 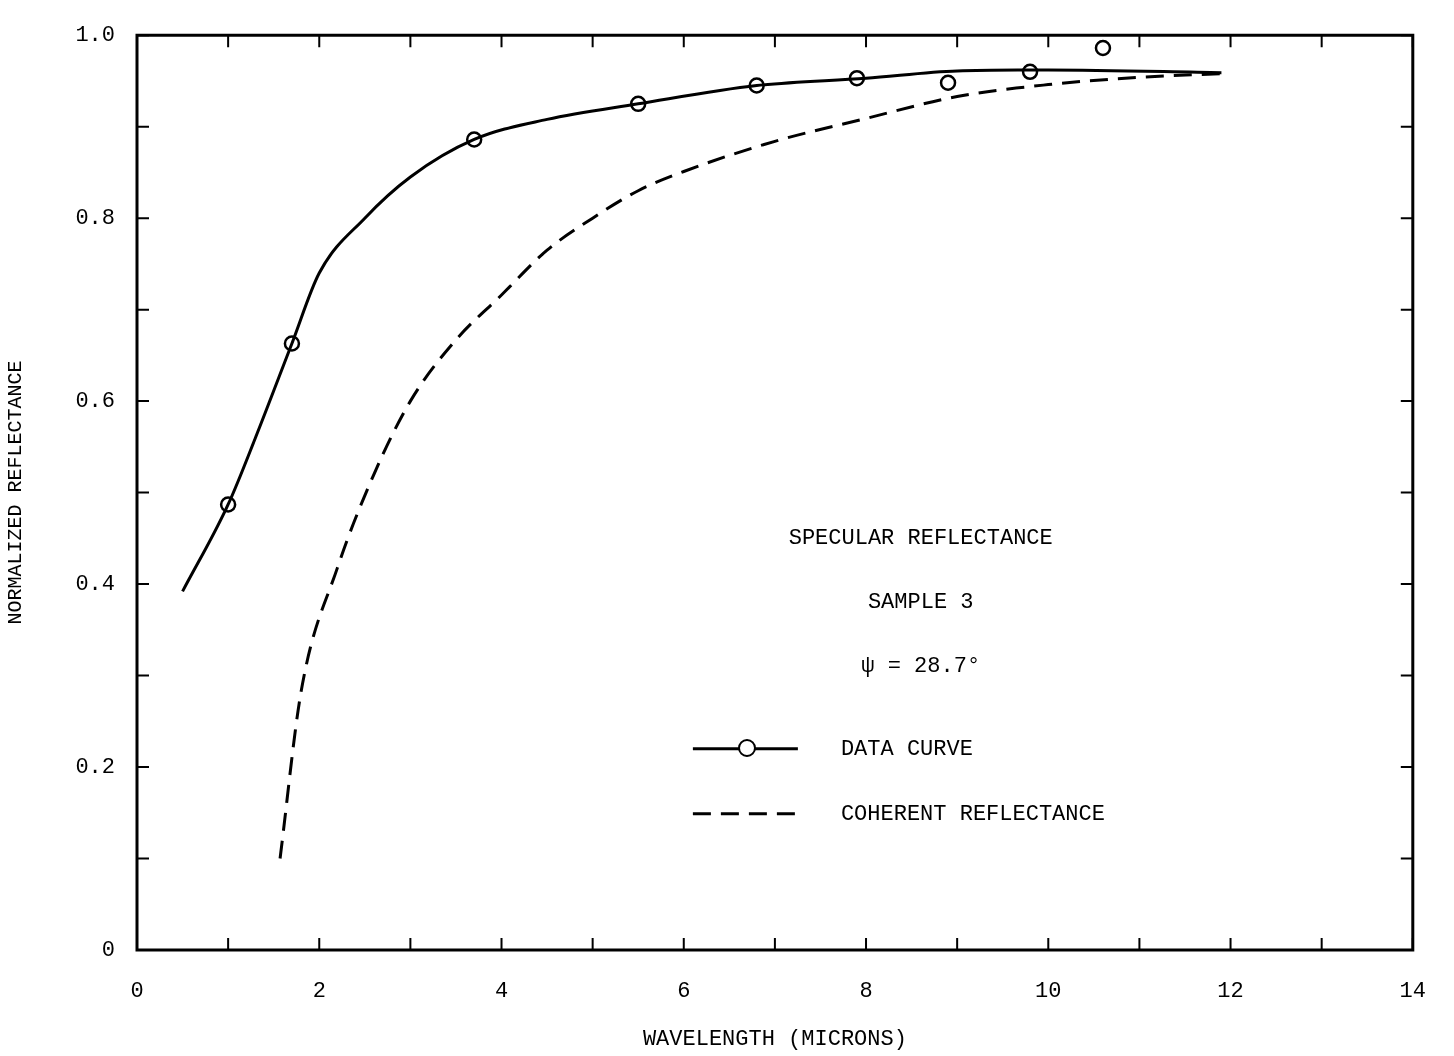 What do you see at coordinates (95, 767) in the screenshot?
I see `y-tick-label: 0.2` at bounding box center [95, 767].